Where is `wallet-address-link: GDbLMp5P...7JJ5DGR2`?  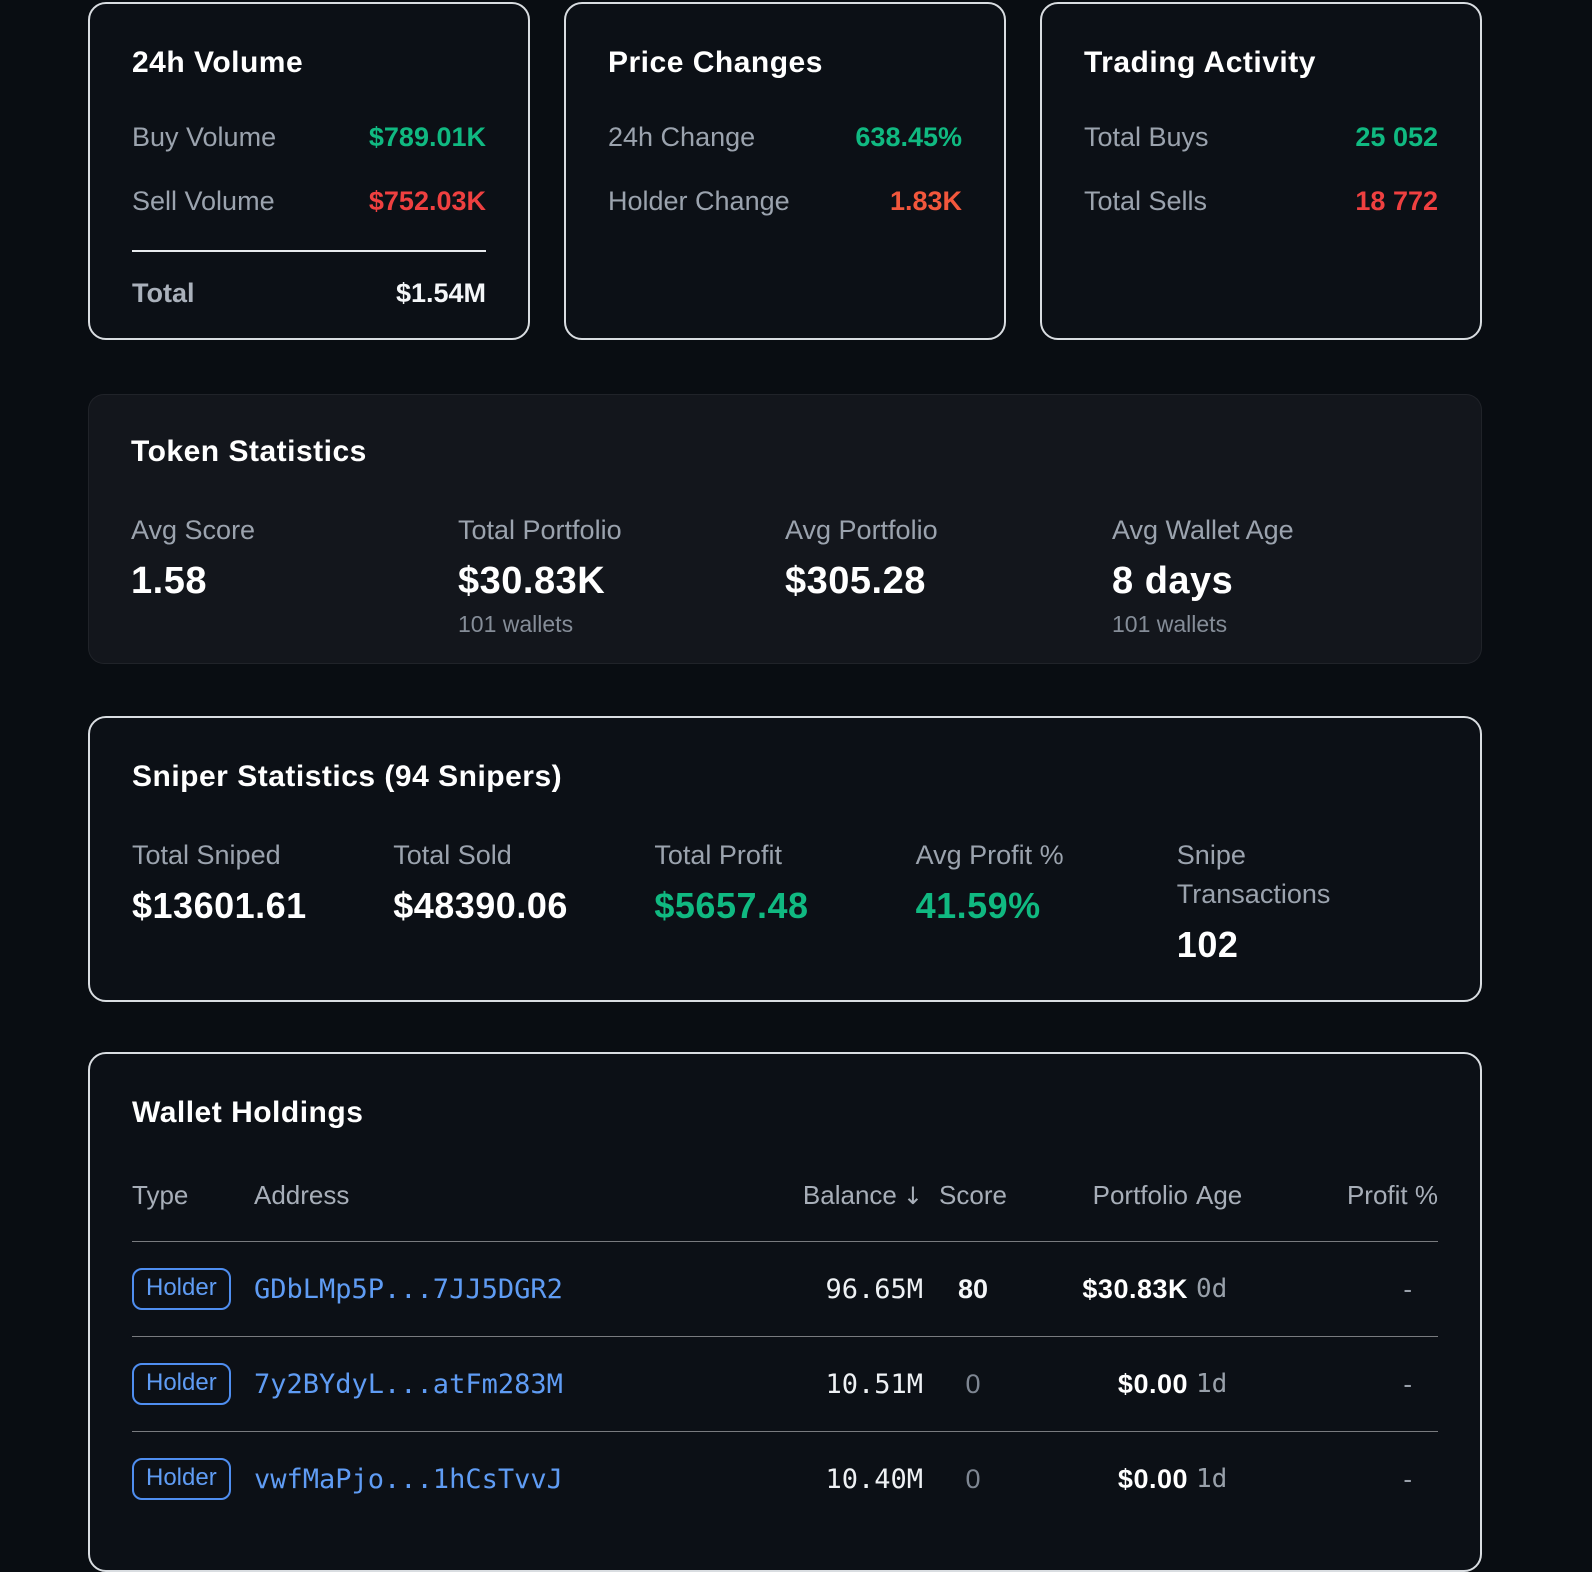
wallet-address-link: GDbLMp5P...7JJ5DGR2 is located at coordinates (408, 1289).